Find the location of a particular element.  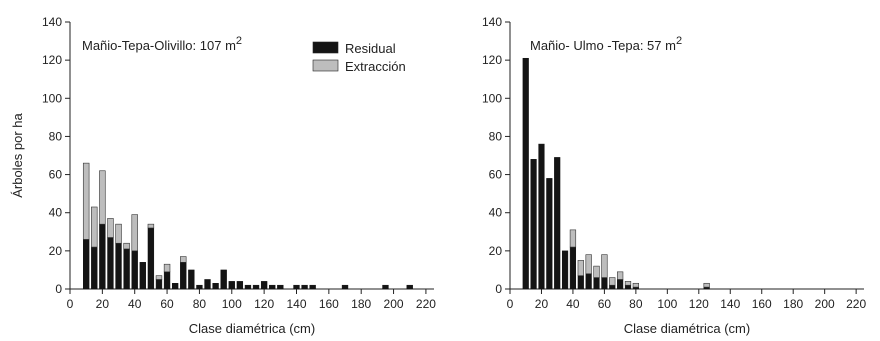

y-axis-label: Árboles por ha is located at coordinates (17, 154).